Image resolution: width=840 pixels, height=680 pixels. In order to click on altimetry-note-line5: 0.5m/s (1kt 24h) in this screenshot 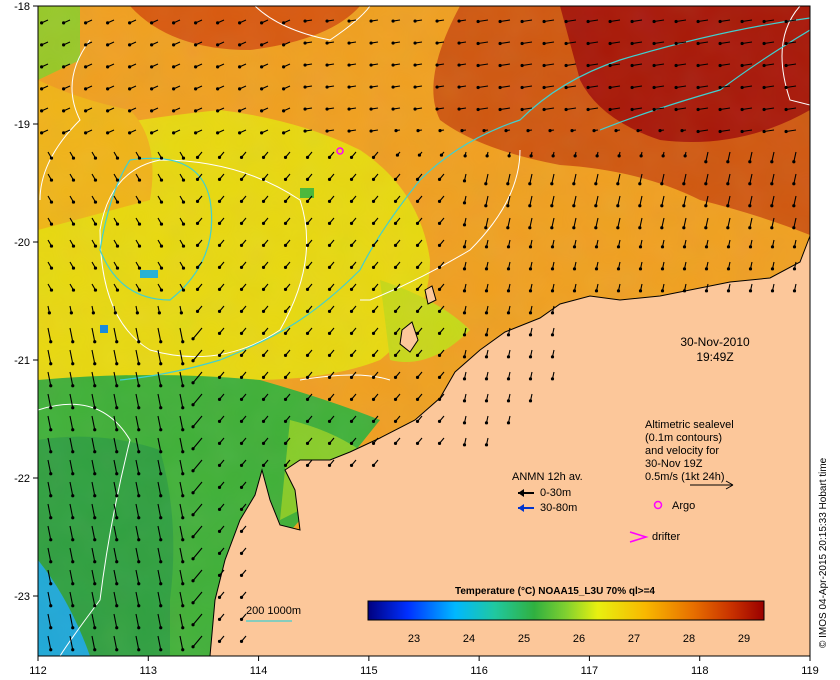, I will do `click(684, 477)`.